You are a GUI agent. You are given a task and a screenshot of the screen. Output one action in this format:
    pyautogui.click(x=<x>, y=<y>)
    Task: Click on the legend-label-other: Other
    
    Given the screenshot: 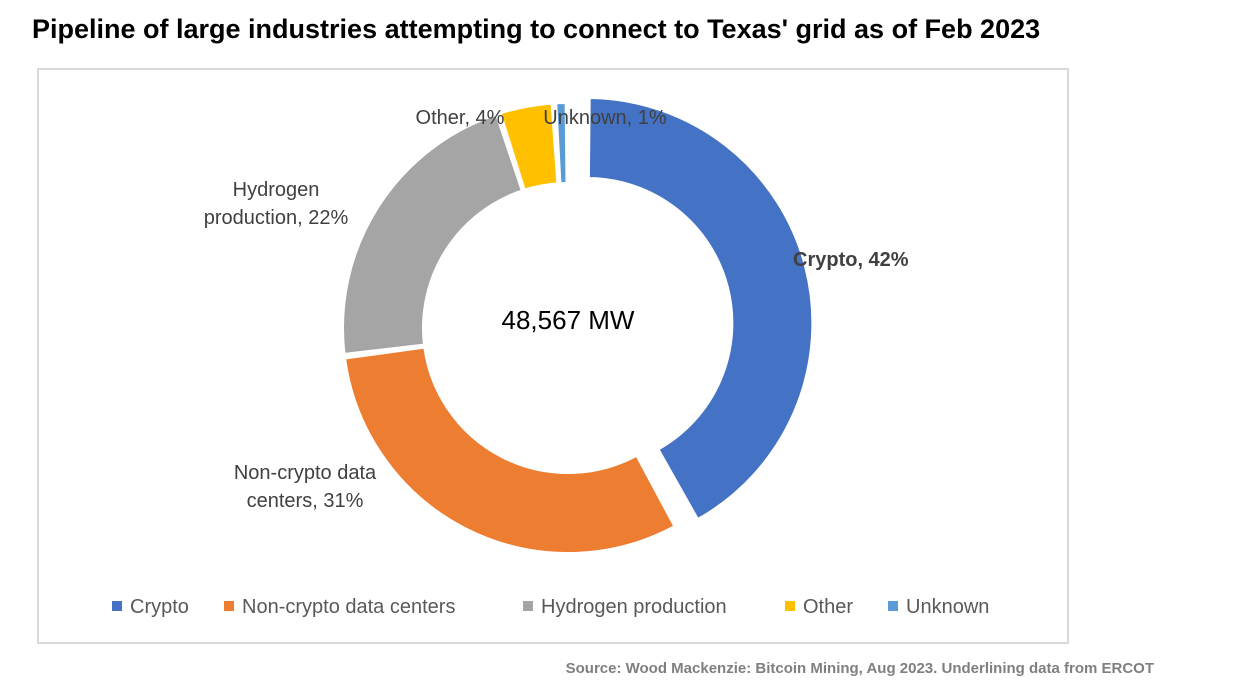 What is the action you would take?
    pyautogui.click(x=828, y=607)
    